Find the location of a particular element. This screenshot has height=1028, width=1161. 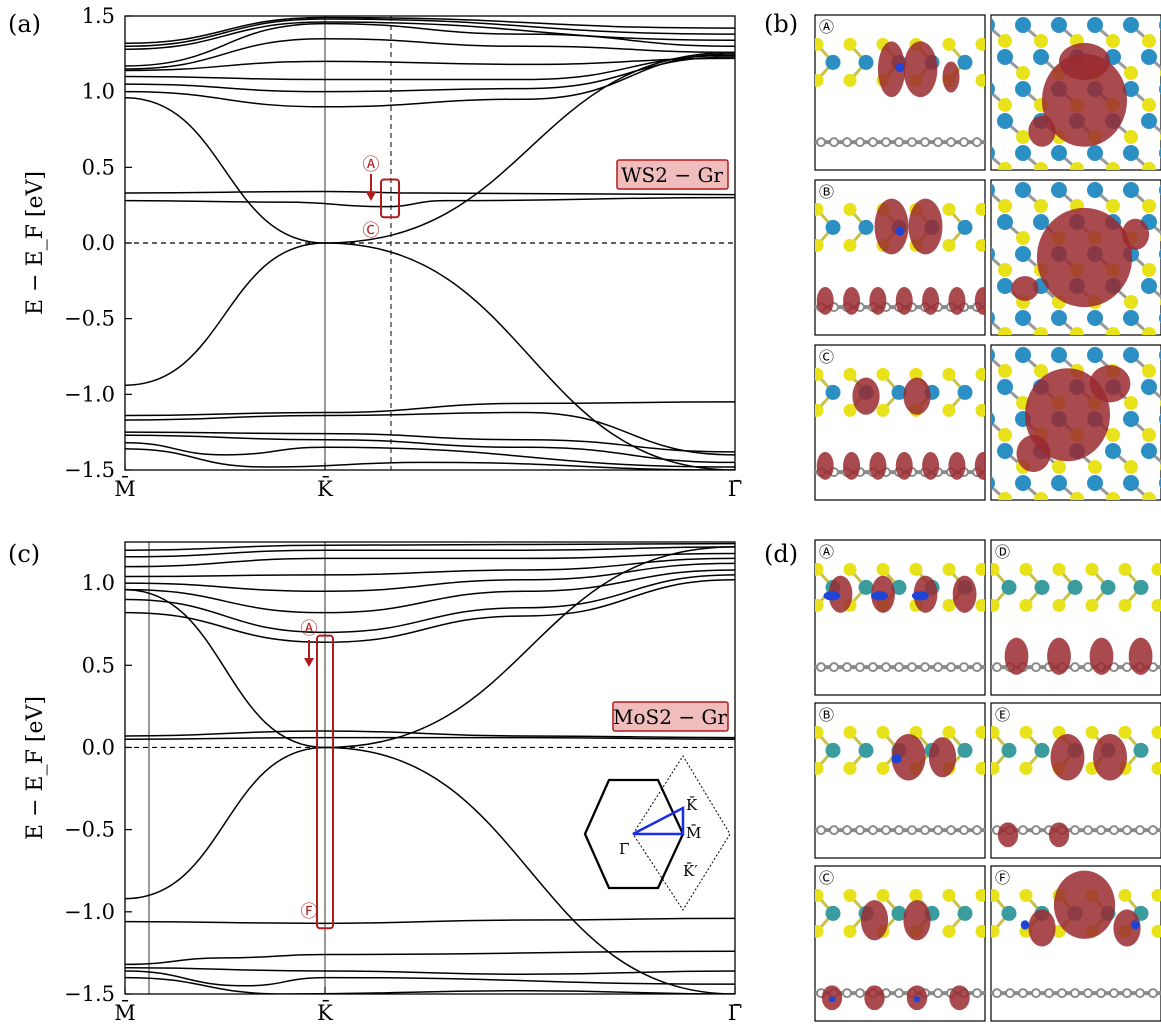

panel-label-b: (b) is located at coordinates (781, 24).